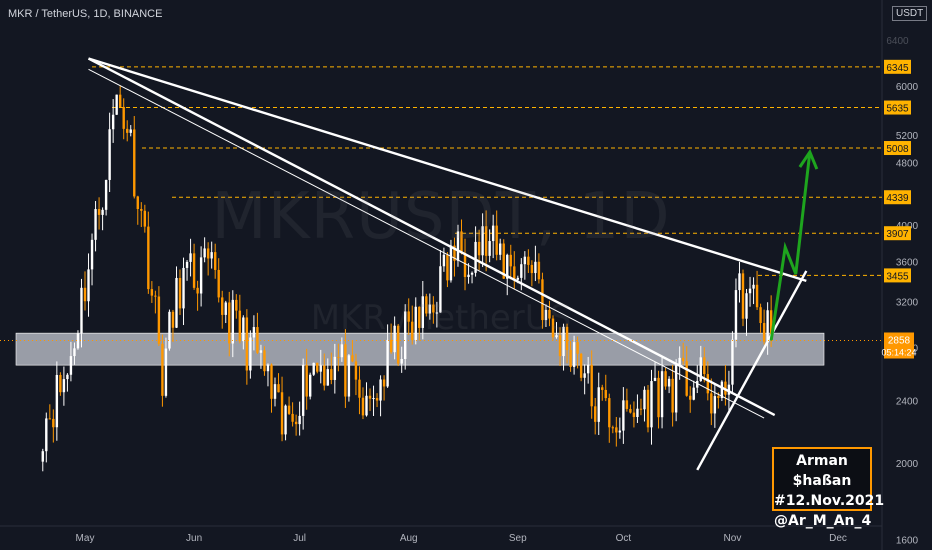 Image resolution: width=932 pixels, height=550 pixels. Describe the element at coordinates (907, 464) in the screenshot. I see `y-tick-label: 2000` at that location.